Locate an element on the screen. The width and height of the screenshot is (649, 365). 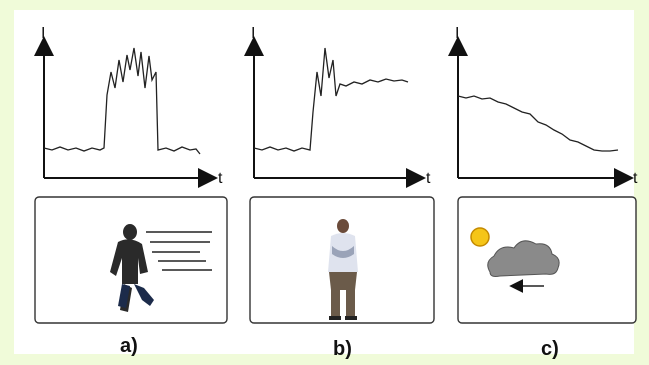
panel-a-x-label: t is located at coordinates (220, 178).